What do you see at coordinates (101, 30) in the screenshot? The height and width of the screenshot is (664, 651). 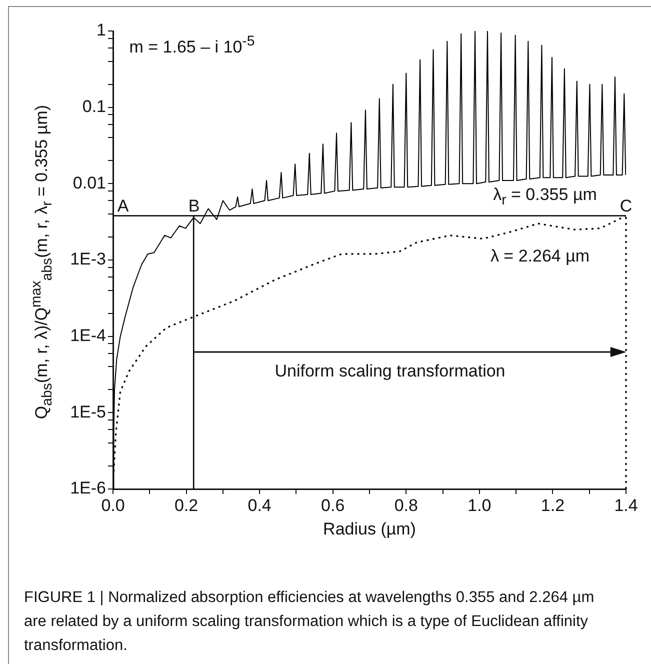 I see `y-tick-label: 1` at bounding box center [101, 30].